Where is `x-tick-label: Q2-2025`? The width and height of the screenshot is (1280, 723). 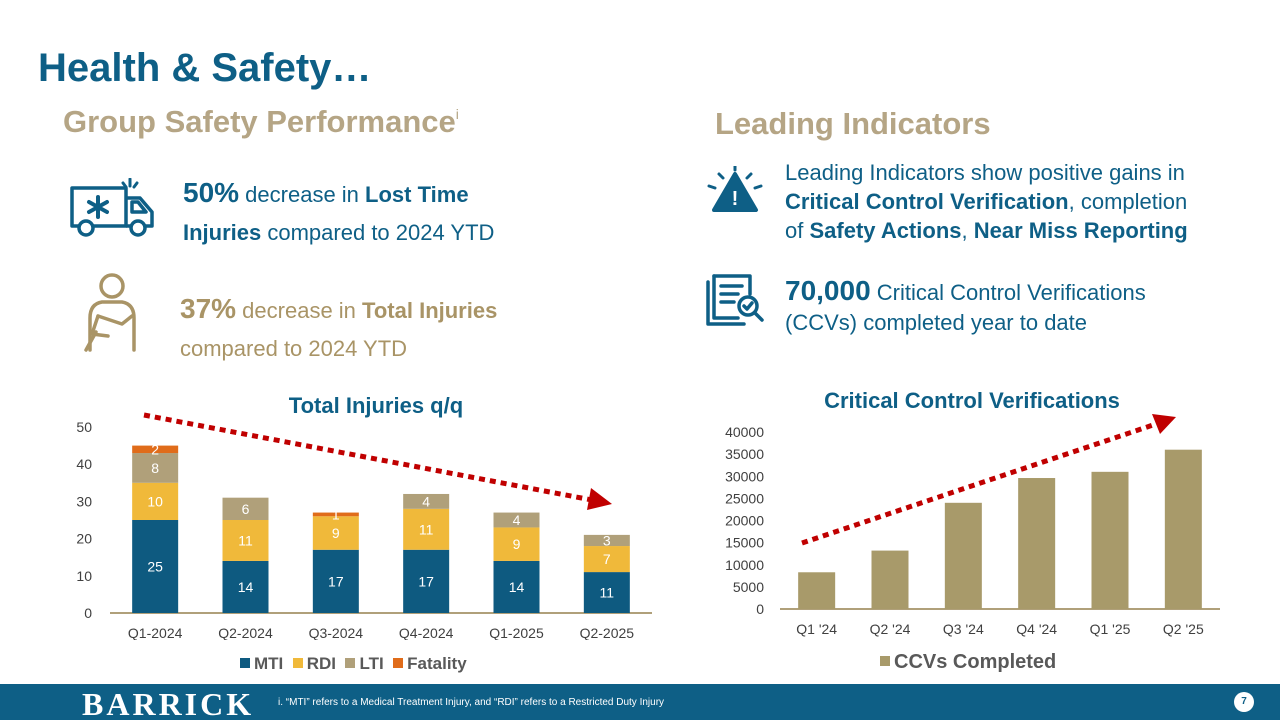 x-tick-label: Q2-2025 is located at coordinates (607, 632).